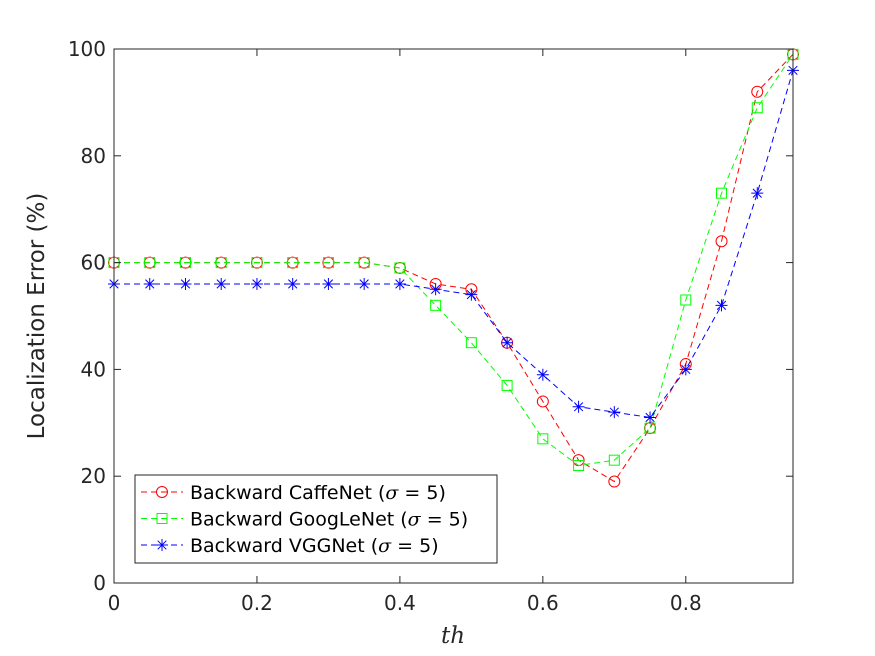 The image size is (875, 656). I want to click on legend-label: Backward VGGNet (σ = 5), so click(314, 546).